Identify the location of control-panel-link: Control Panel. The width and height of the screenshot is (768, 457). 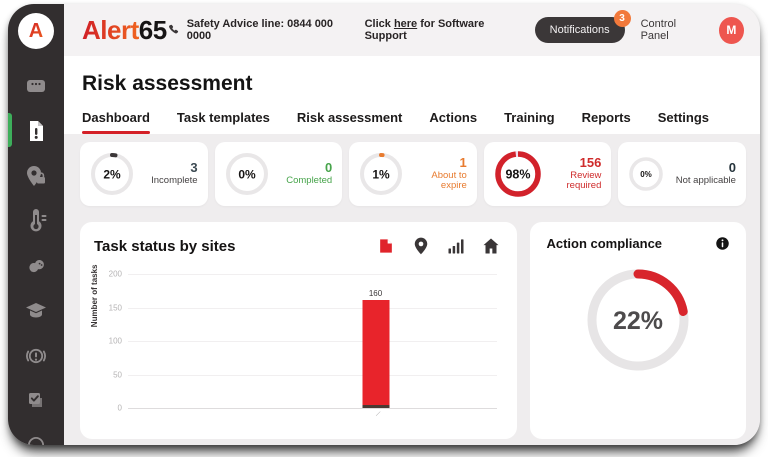
(658, 30).